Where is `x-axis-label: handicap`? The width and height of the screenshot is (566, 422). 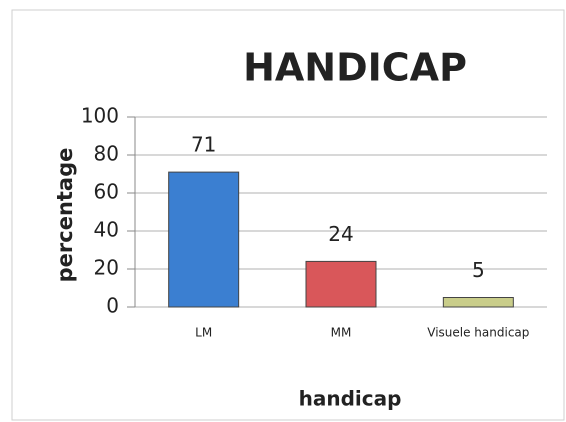 x-axis-label: handicap is located at coordinates (350, 399).